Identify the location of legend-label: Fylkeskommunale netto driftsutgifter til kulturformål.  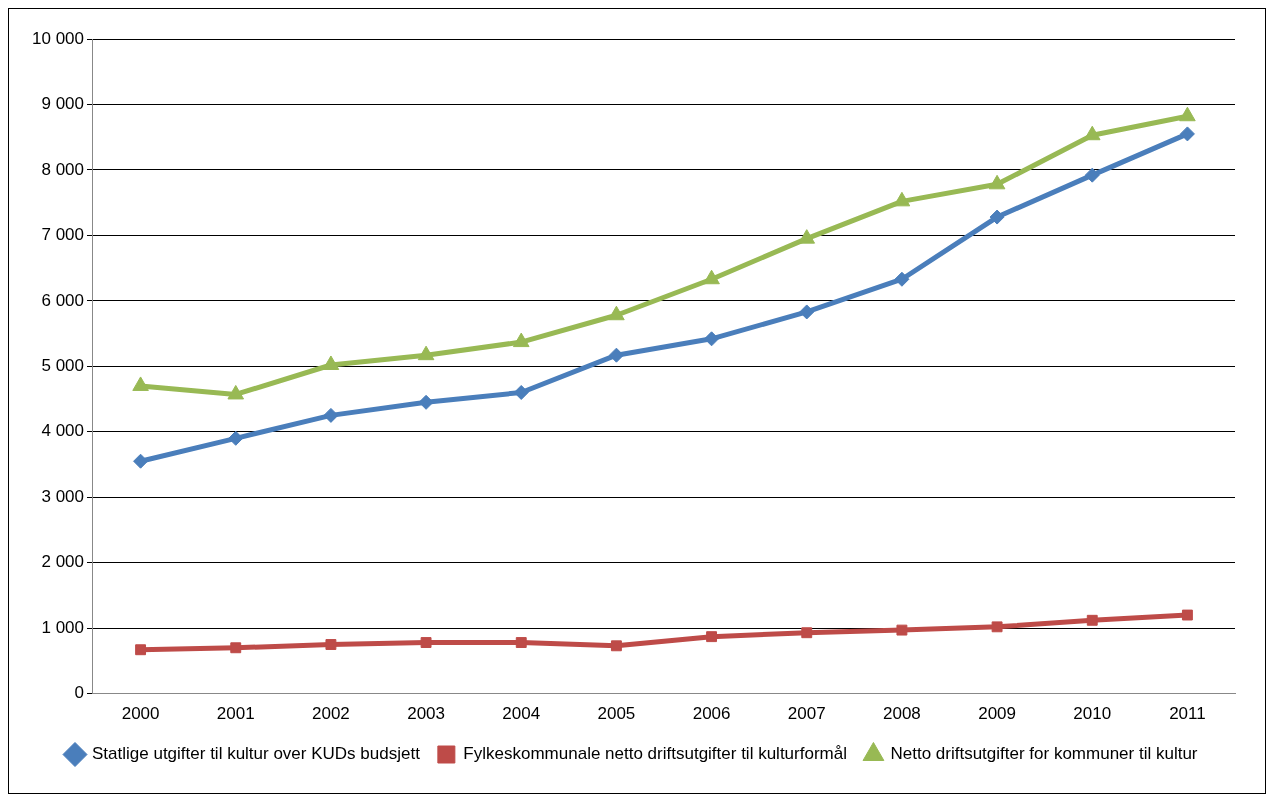
(655, 754).